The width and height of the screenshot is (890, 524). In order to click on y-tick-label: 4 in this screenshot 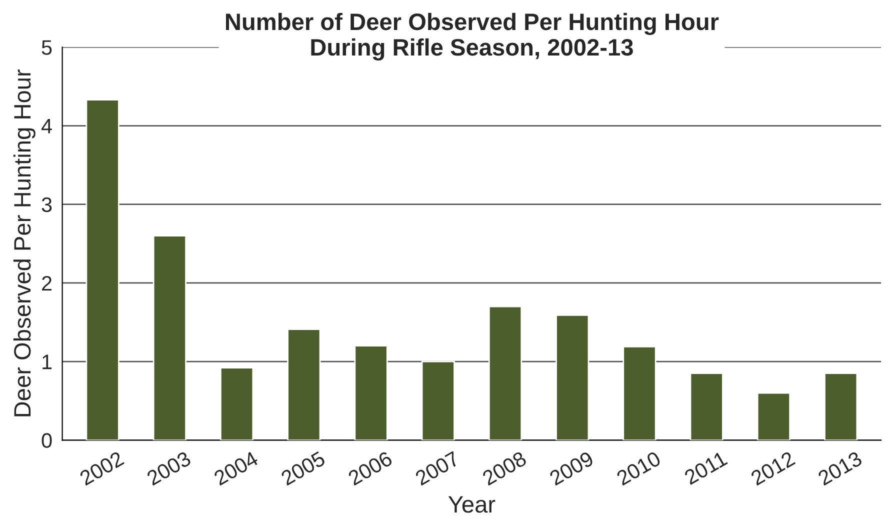, I will do `click(46, 126)`.